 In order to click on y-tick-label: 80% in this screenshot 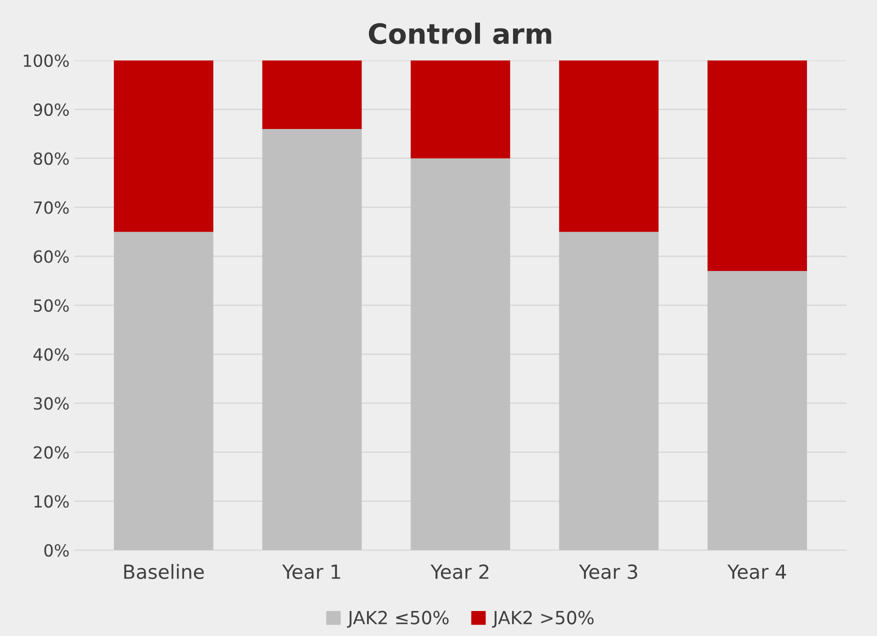, I will do `click(51, 158)`.